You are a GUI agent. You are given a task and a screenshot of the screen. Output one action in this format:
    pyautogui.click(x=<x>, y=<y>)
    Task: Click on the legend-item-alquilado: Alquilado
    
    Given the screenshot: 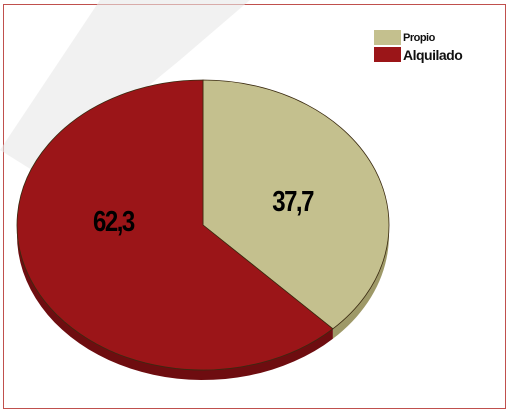 What is the action you would take?
    pyautogui.click(x=418, y=54)
    